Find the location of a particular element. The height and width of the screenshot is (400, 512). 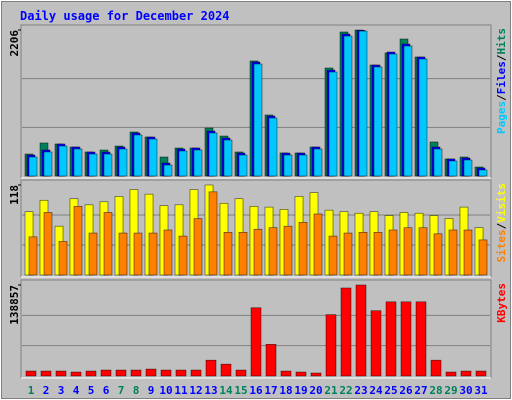

x-tick-label: 4 is located at coordinates (76, 390).